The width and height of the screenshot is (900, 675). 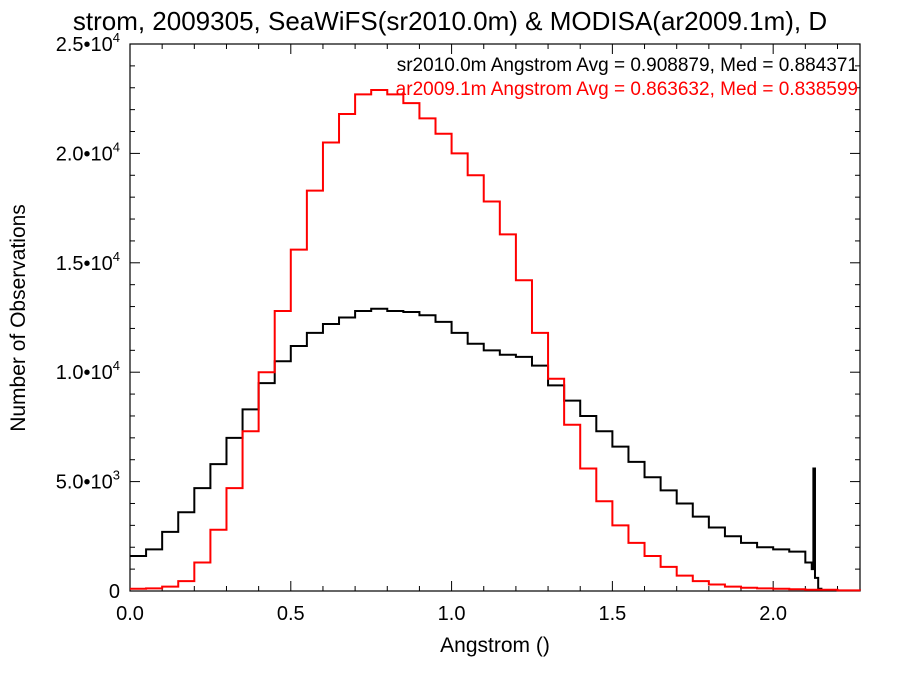 I want to click on y-tick-label: 1.5•104, so click(x=88, y=262).